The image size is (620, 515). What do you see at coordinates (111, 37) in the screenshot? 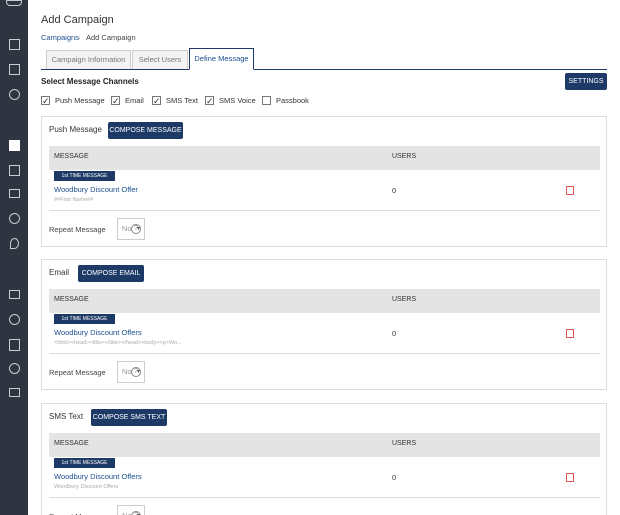
I see `breadcrumb-current: Add Campaign` at bounding box center [111, 37].